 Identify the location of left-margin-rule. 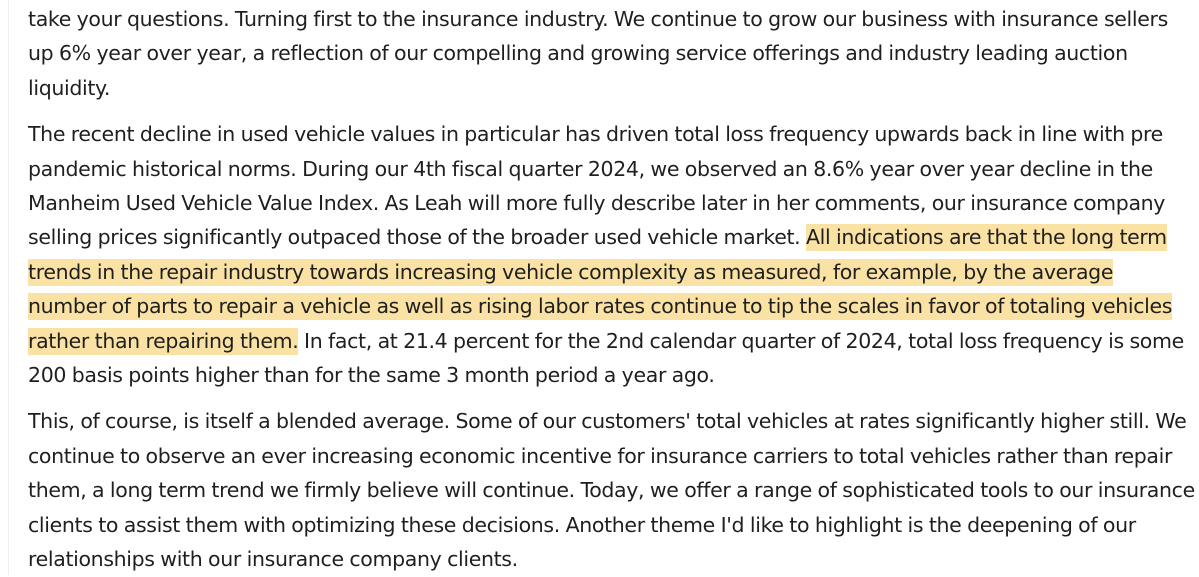
(8, 287).